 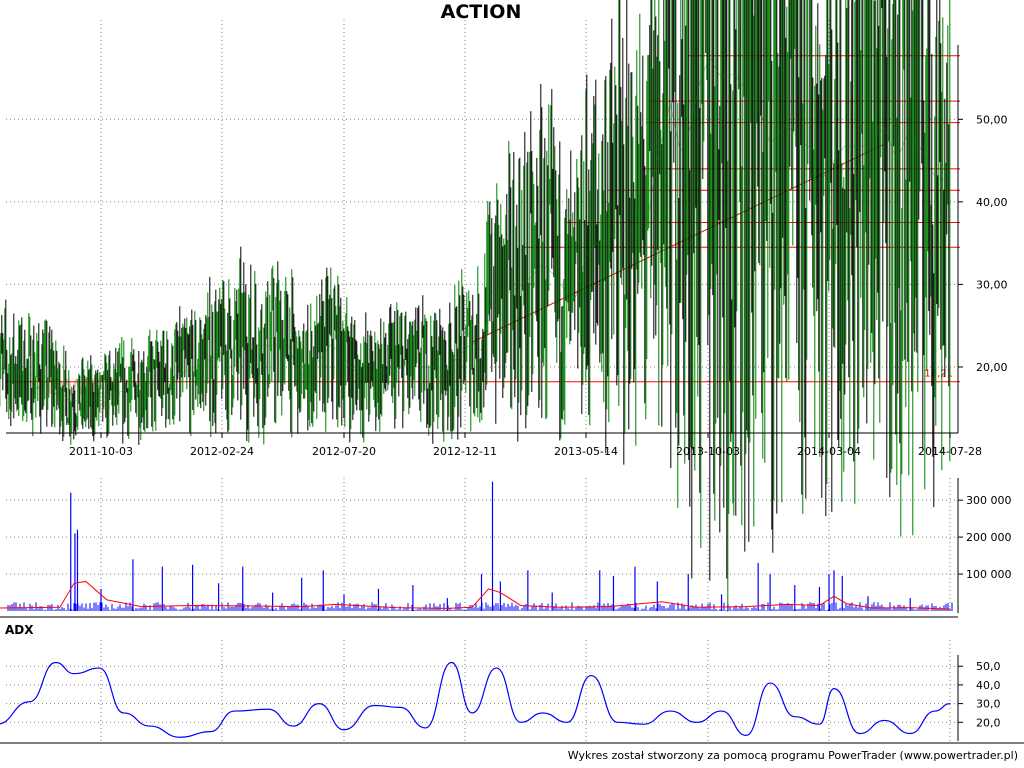 What do you see at coordinates (989, 574) in the screenshot?
I see `volume-y-tick-label: 100 000` at bounding box center [989, 574].